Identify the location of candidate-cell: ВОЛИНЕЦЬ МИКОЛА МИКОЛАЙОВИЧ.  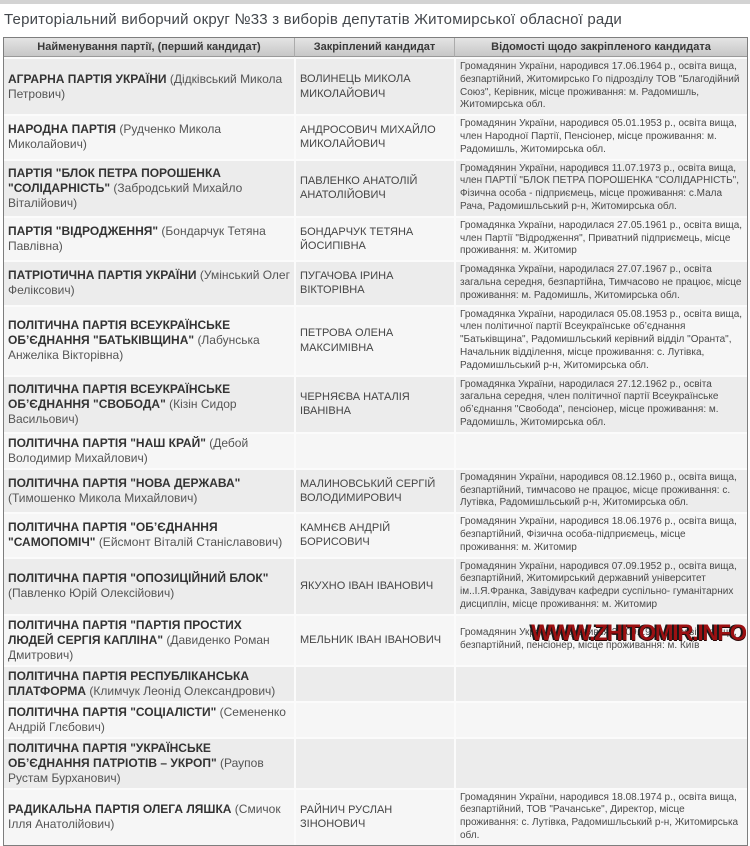
(374, 86).